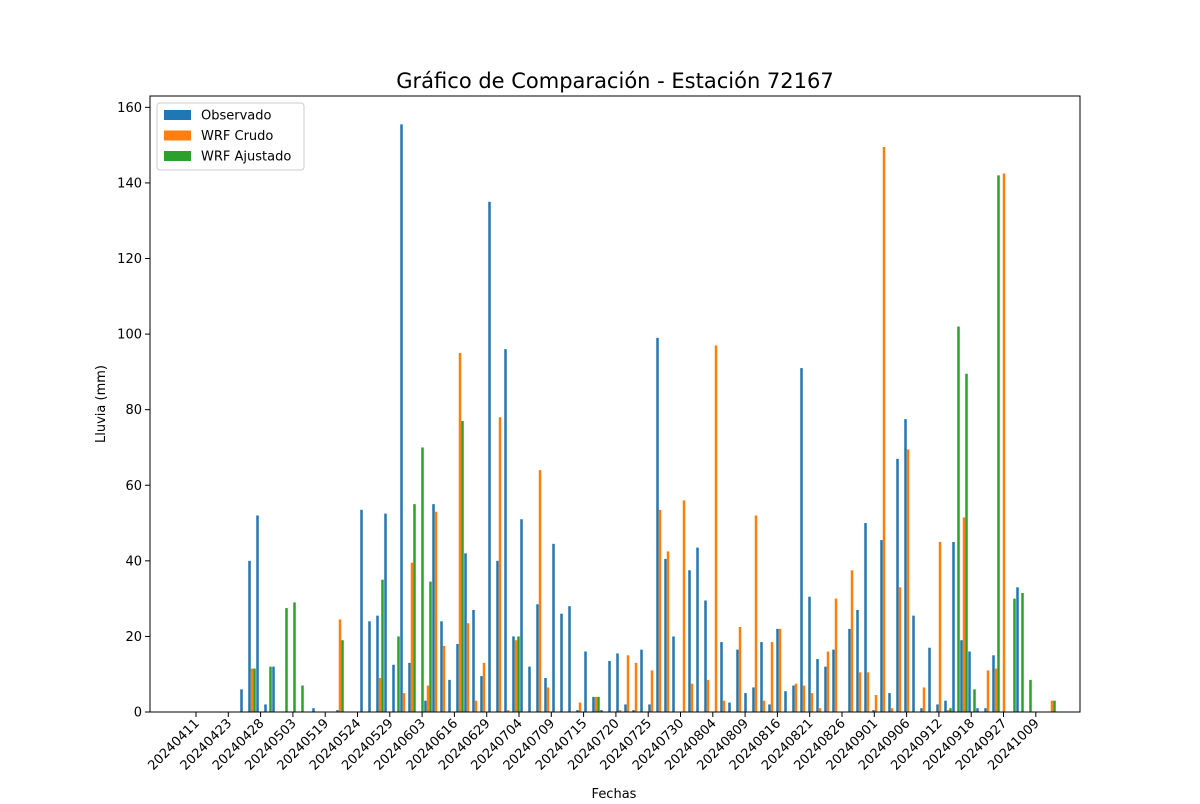  What do you see at coordinates (129, 108) in the screenshot?
I see `y-tick-label: 160` at bounding box center [129, 108].